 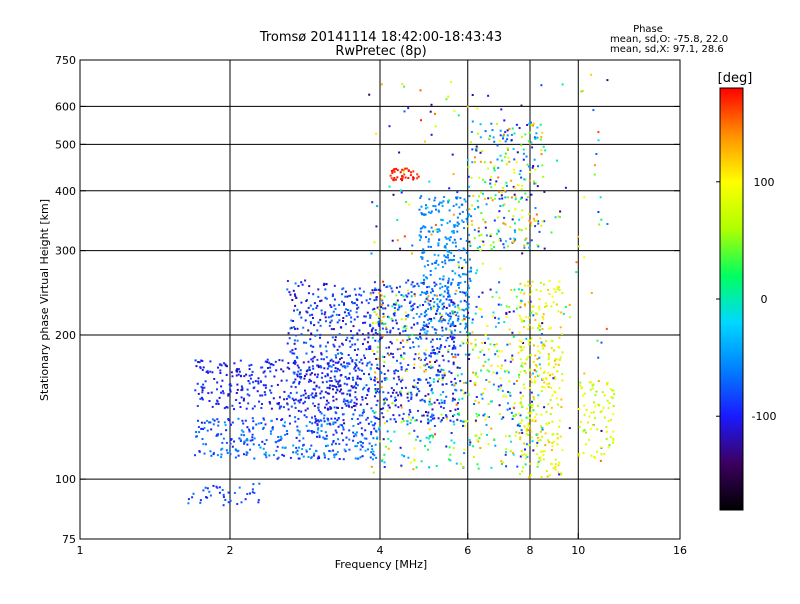 I want to click on y-tick-label: 100, so click(x=65, y=479).